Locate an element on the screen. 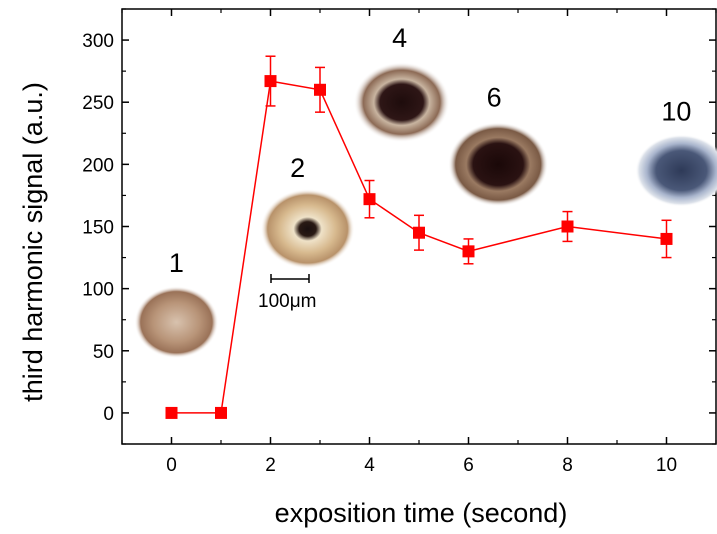 Image resolution: width=717 pixels, height=534 pixels. inset-label: 4 is located at coordinates (399, 38).